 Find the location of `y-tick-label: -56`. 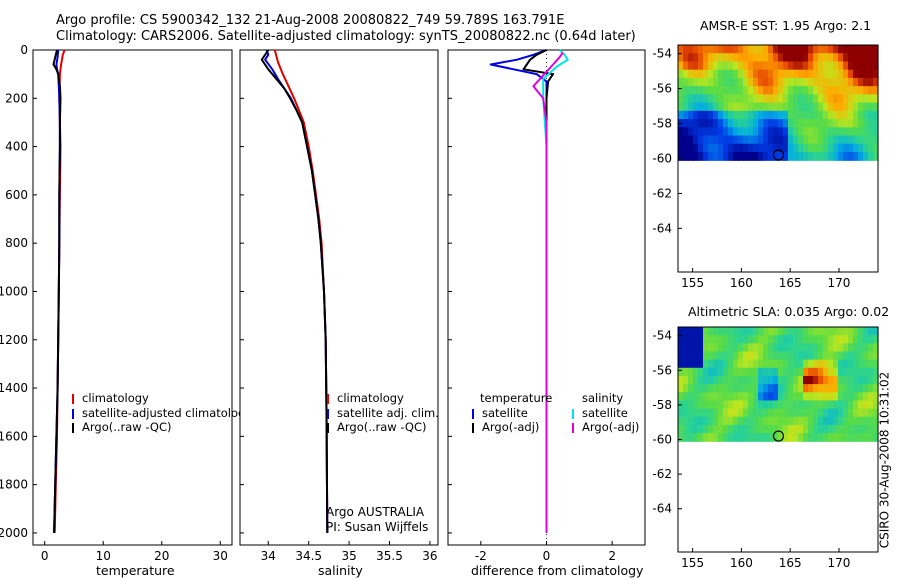

y-tick-label: -56 is located at coordinates (662, 89).